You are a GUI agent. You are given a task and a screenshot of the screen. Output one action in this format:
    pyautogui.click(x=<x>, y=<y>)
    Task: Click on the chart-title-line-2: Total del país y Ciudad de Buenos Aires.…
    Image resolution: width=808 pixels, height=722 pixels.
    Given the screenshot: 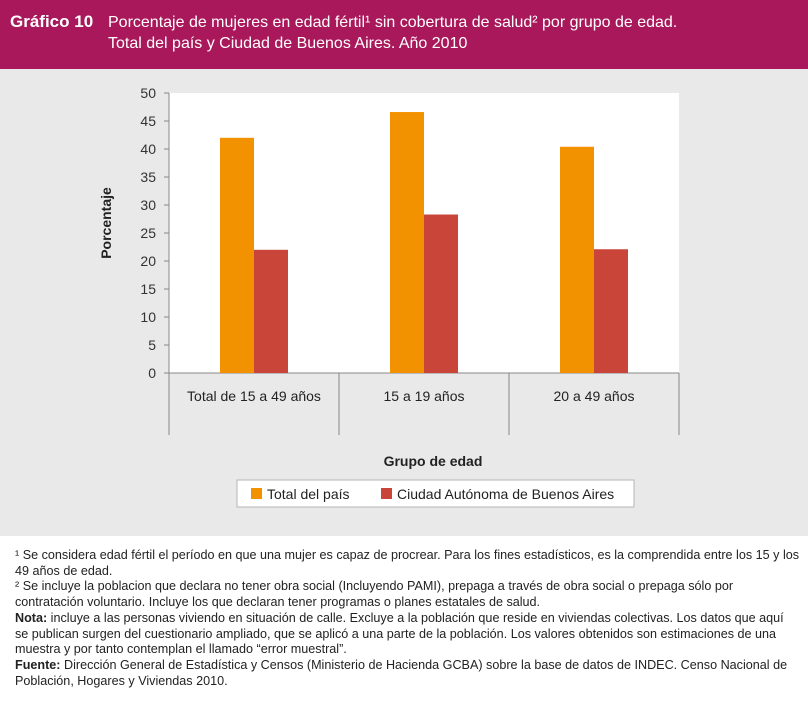 What is the action you would take?
    pyautogui.click(x=288, y=43)
    